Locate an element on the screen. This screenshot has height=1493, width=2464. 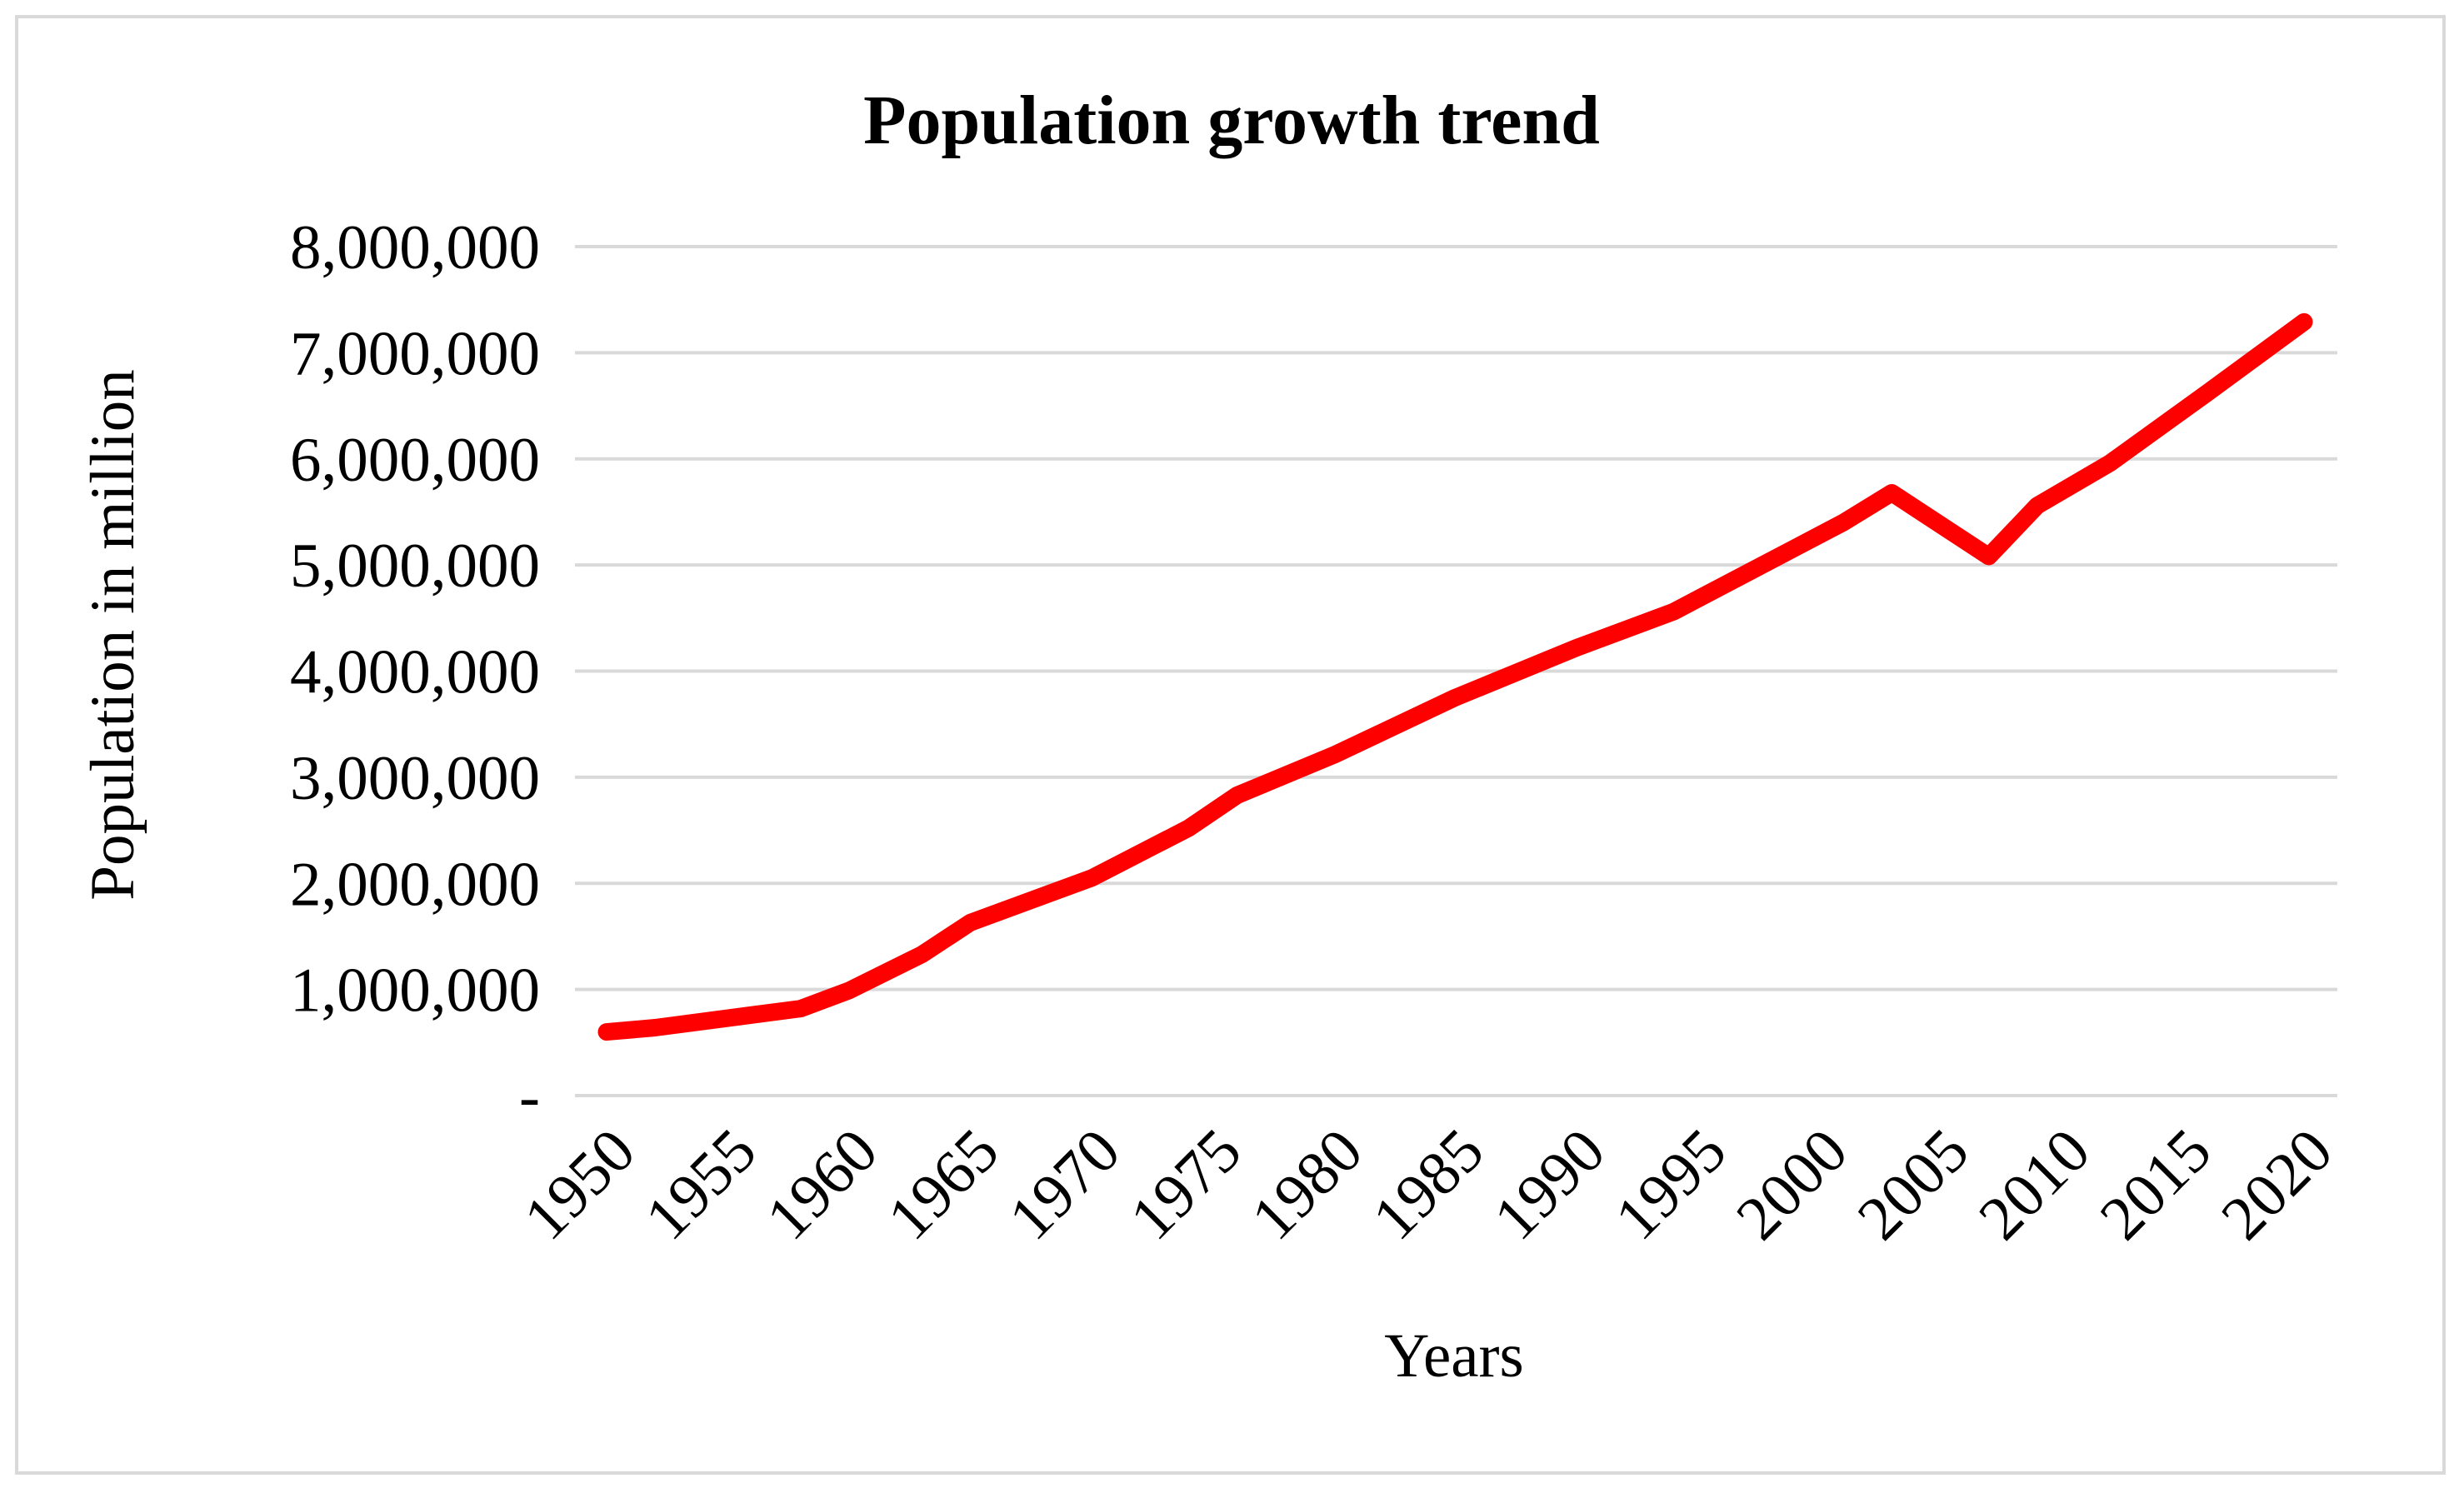
y-axis-label: Population in million is located at coordinates (112, 635).